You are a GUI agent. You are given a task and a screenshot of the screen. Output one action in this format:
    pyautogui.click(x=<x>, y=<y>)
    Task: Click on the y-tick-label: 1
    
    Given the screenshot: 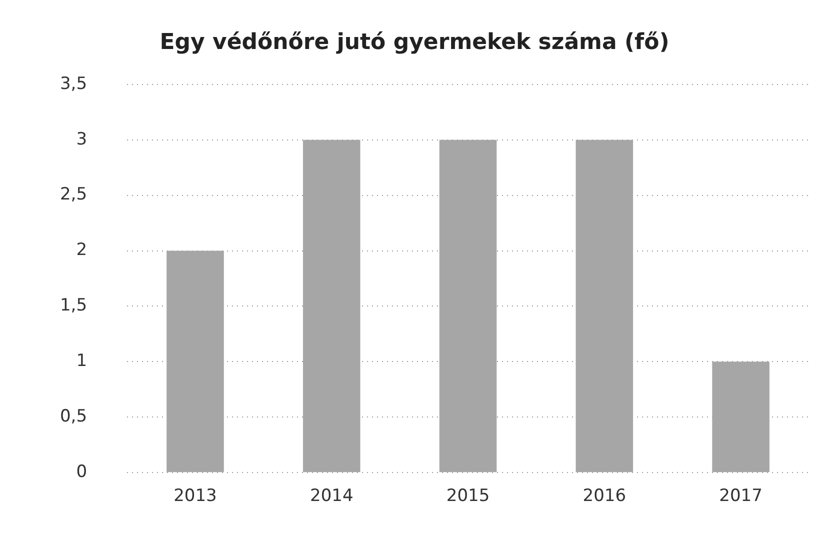 What is the action you would take?
    pyautogui.click(x=82, y=361)
    